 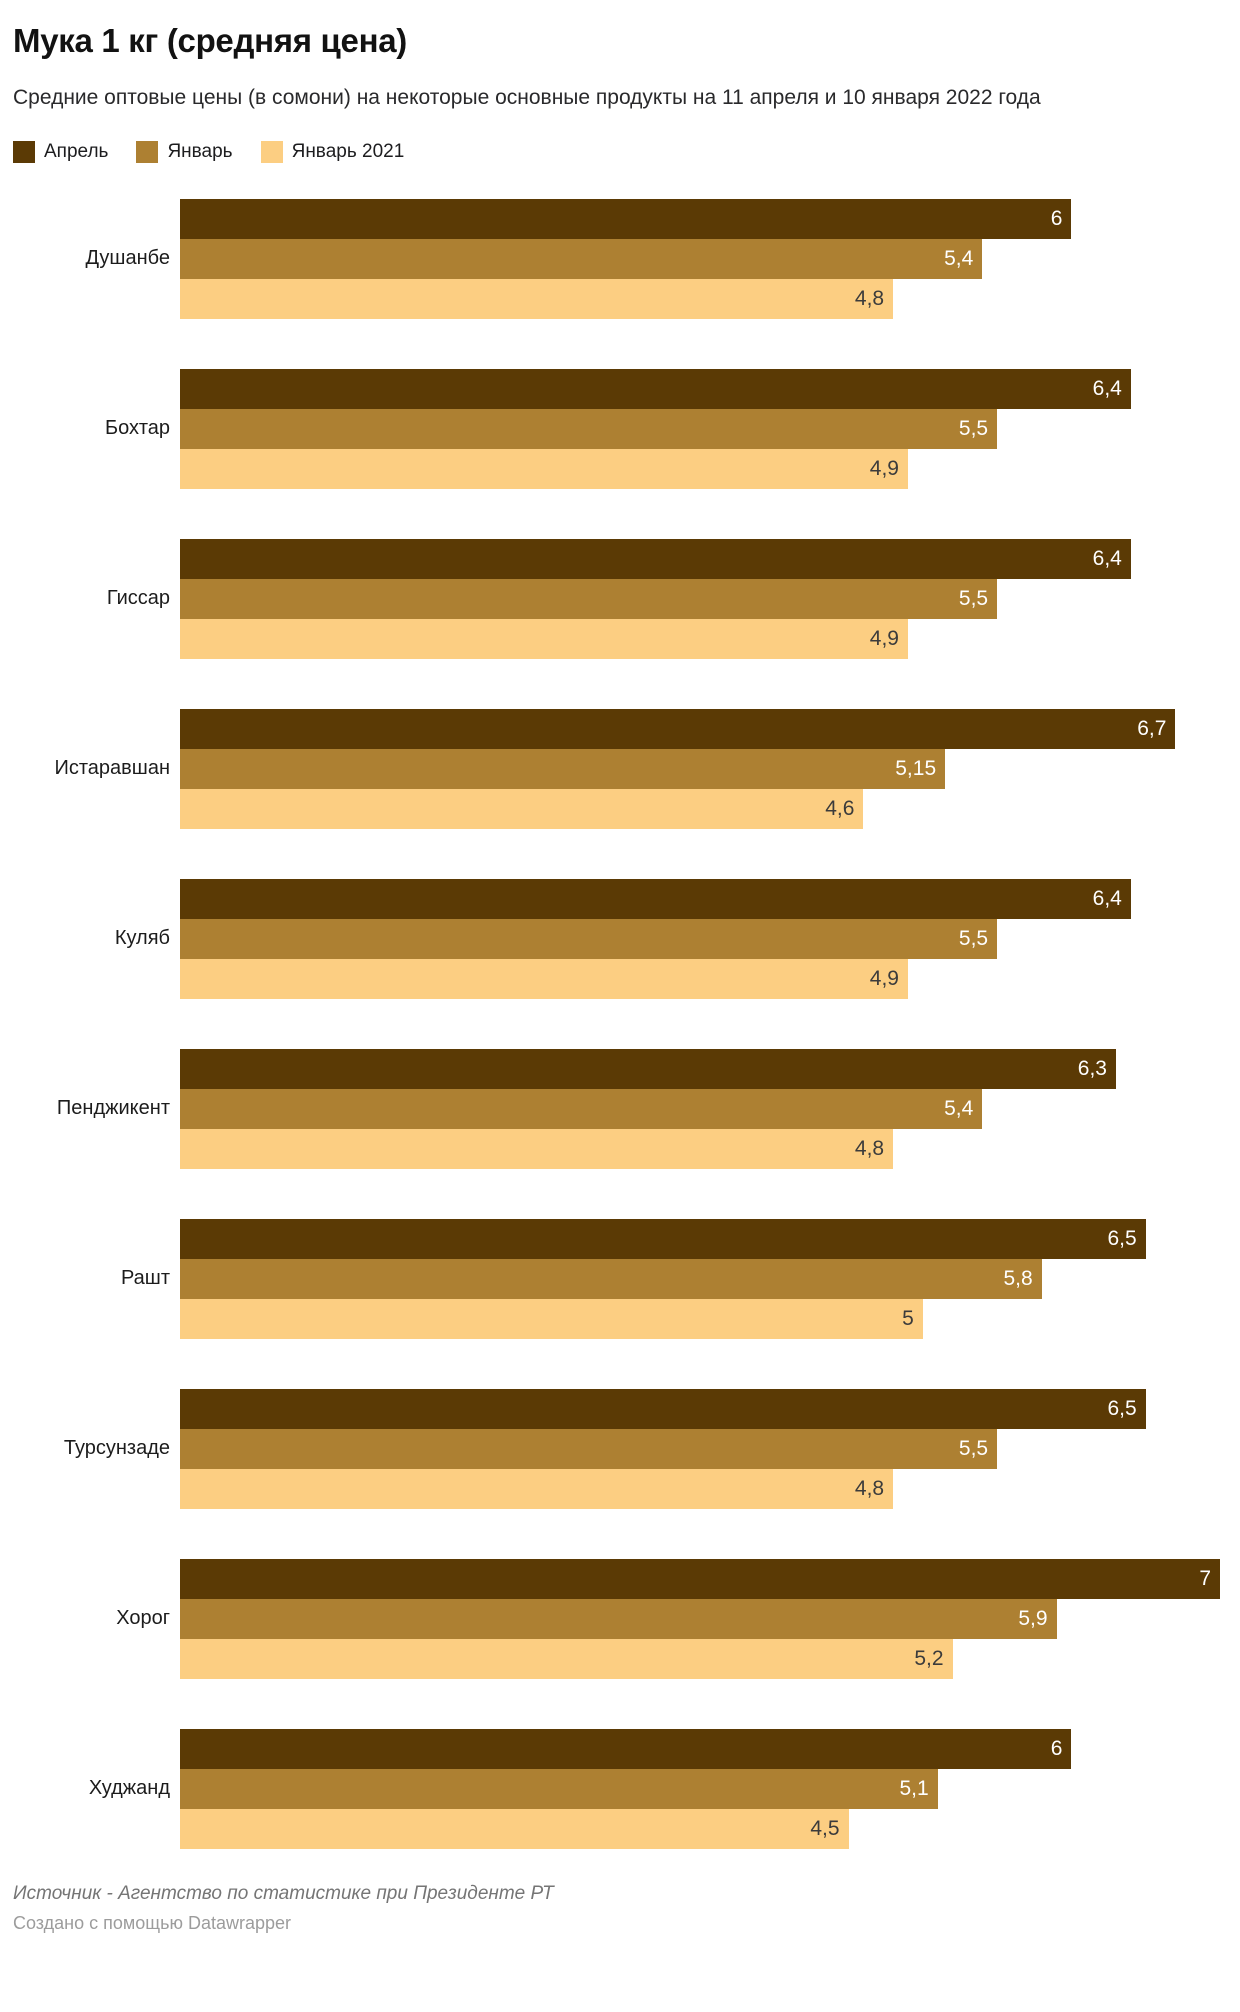 I want to click on bar: 5,8, so click(x=611, y=1278).